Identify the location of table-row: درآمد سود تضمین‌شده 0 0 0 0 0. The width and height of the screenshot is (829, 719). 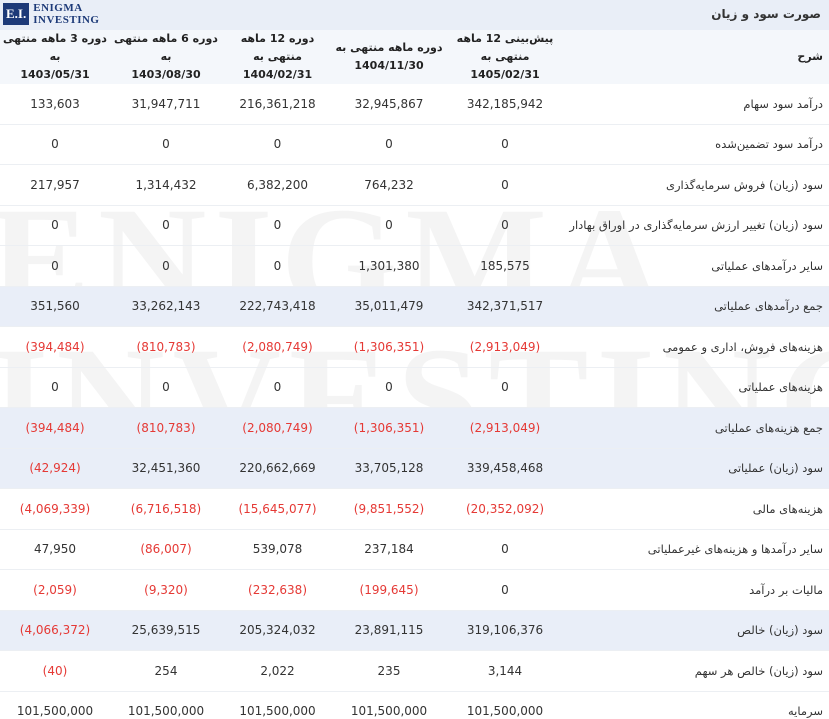
(414, 144).